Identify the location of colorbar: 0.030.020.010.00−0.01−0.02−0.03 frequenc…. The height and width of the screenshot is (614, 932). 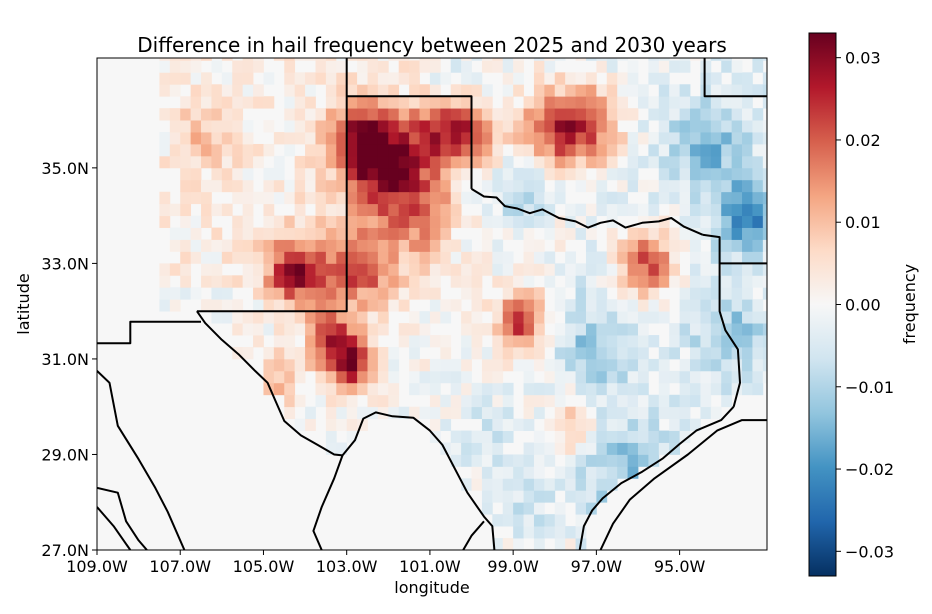
(863, 304).